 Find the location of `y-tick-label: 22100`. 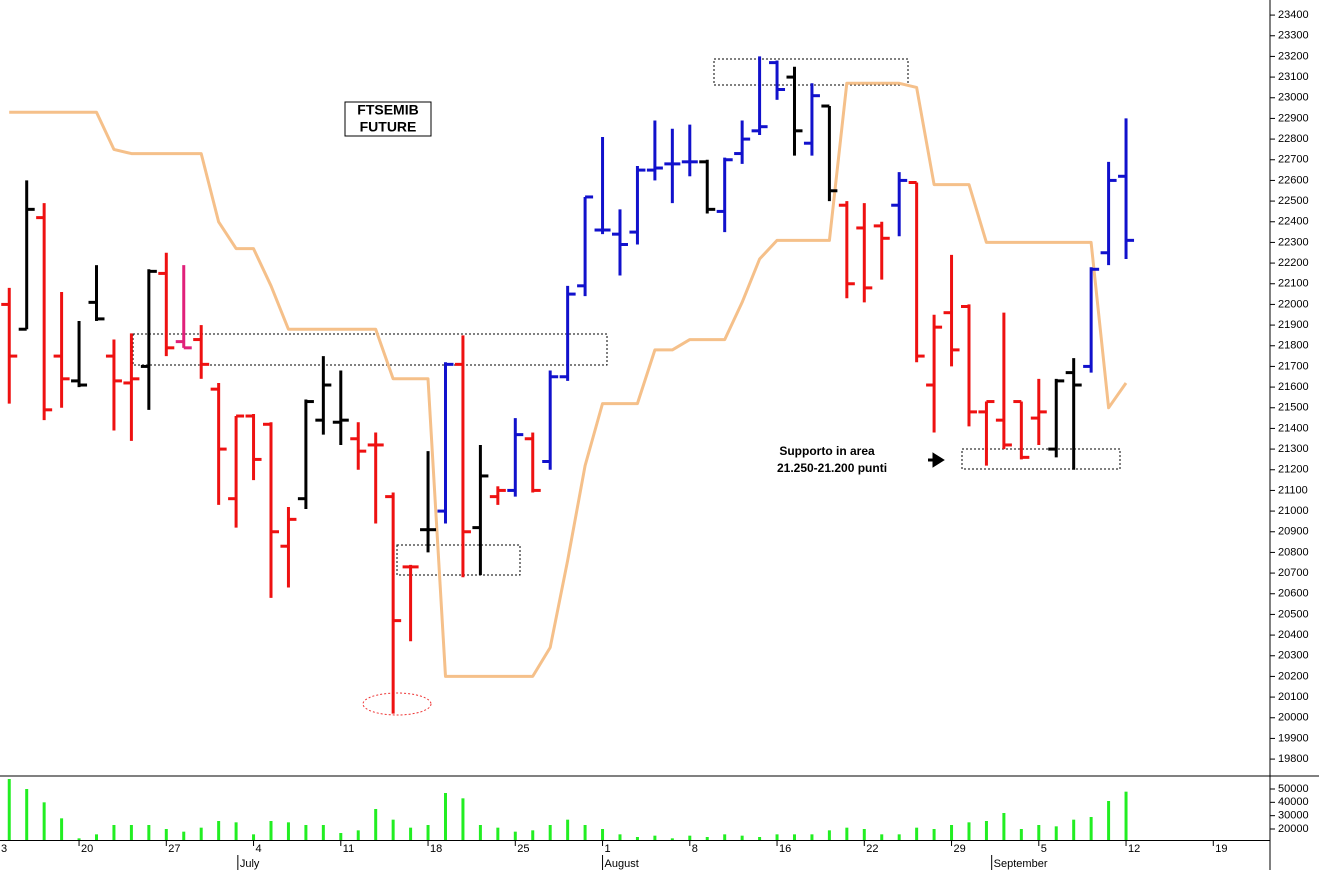

y-tick-label: 22100 is located at coordinates (1293, 284).